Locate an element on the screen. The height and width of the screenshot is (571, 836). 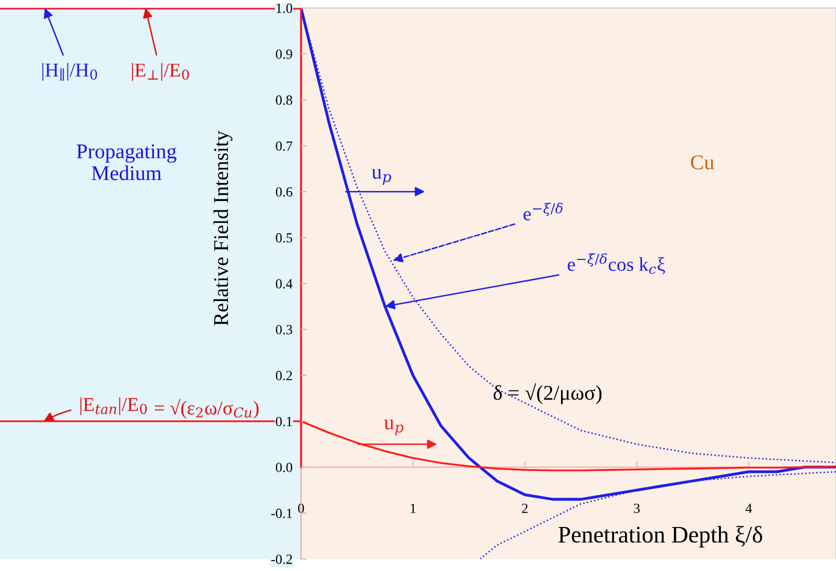
annotation: δ = √(2/μωσ) is located at coordinates (548, 393).